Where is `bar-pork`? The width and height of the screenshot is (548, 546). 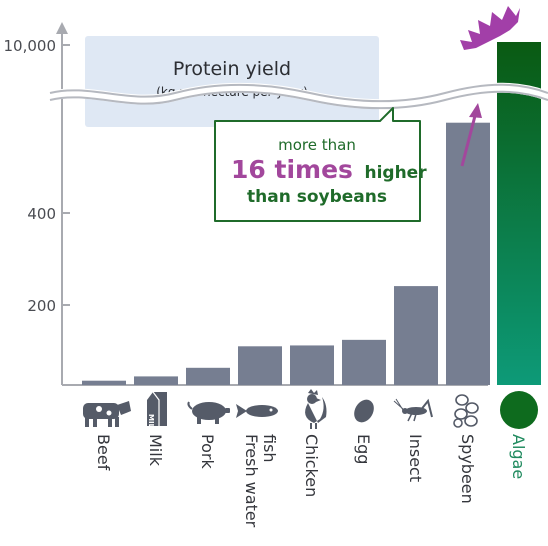 bar-pork is located at coordinates (208, 376).